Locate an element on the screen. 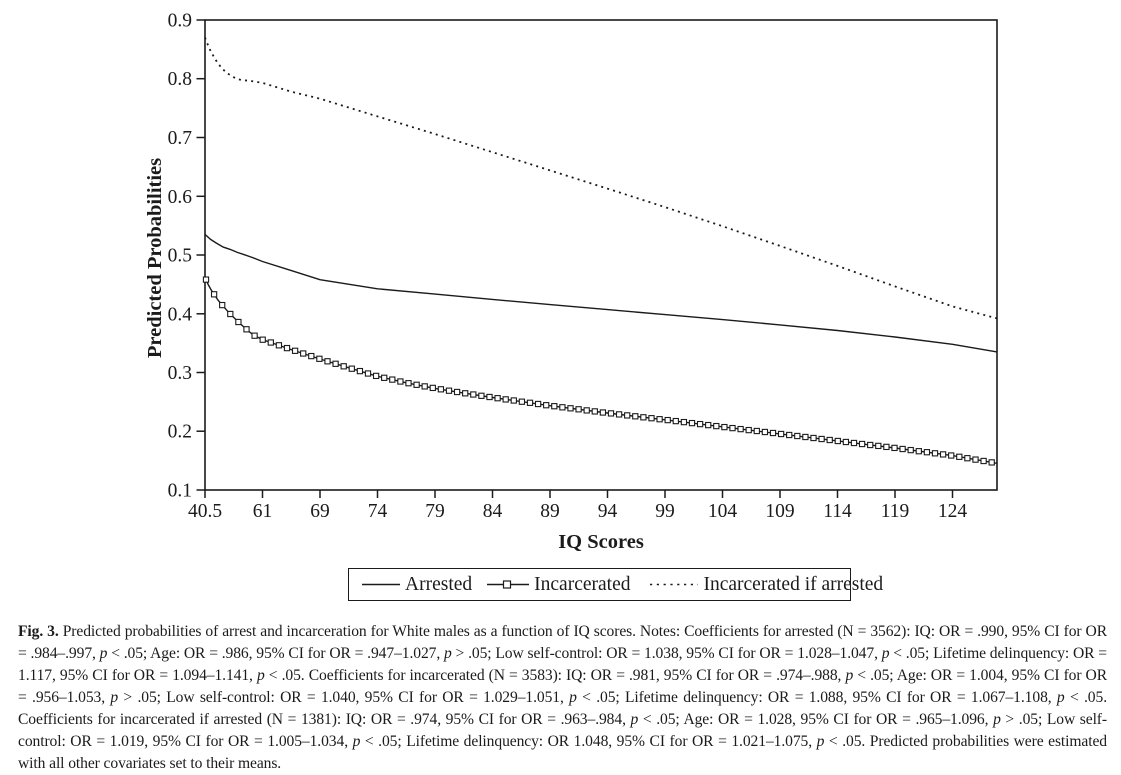  svg-text: 119 is located at coordinates (895, 511).